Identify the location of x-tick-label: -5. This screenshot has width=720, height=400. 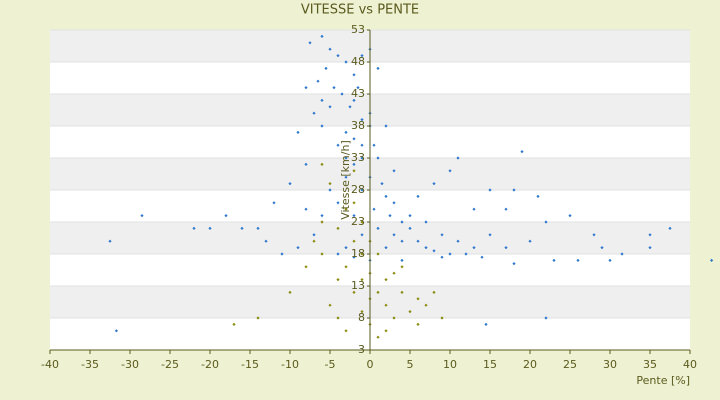
(330, 364).